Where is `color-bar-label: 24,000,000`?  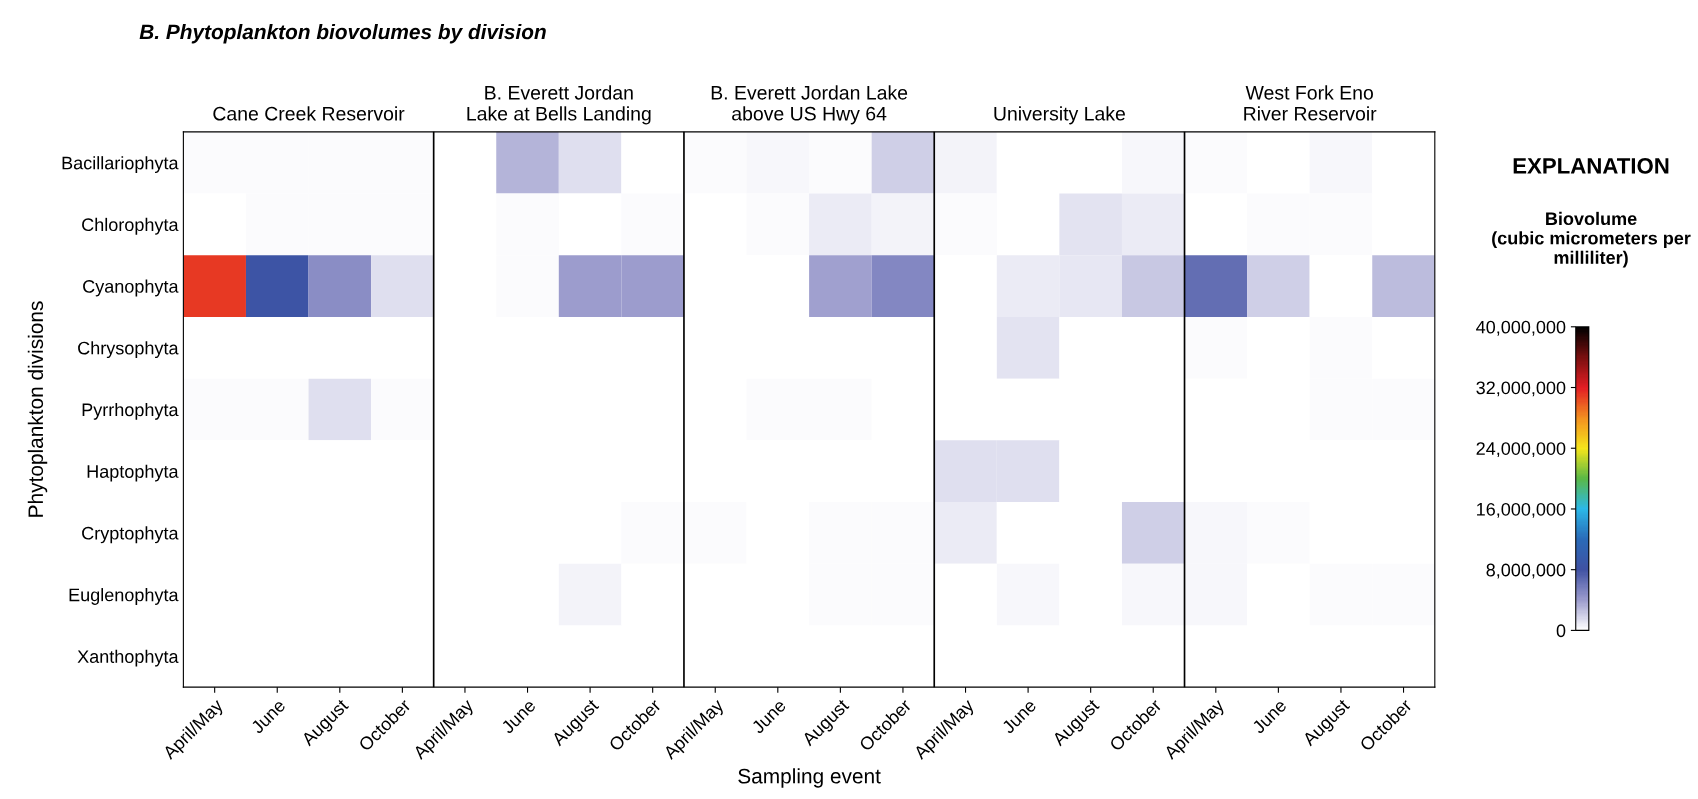
color-bar-label: 24,000,000 is located at coordinates (1521, 450).